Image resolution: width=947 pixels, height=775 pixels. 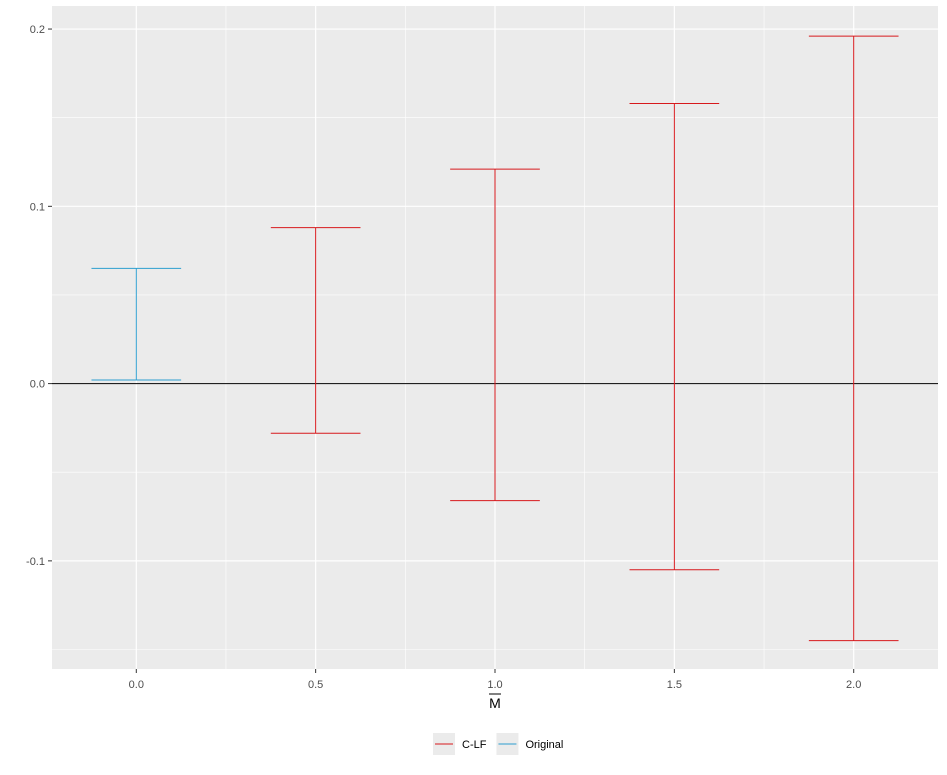 What do you see at coordinates (136, 685) in the screenshot?
I see `x-tick-label: 0.0` at bounding box center [136, 685].